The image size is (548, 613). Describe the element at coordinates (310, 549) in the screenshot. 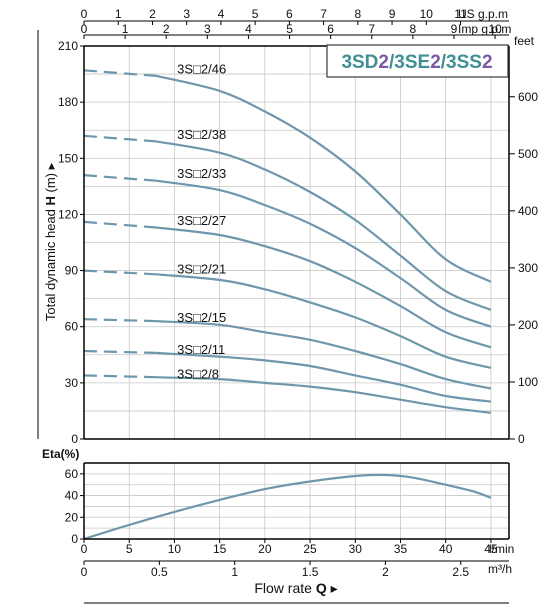

I see `x-tick-label: 25` at that location.